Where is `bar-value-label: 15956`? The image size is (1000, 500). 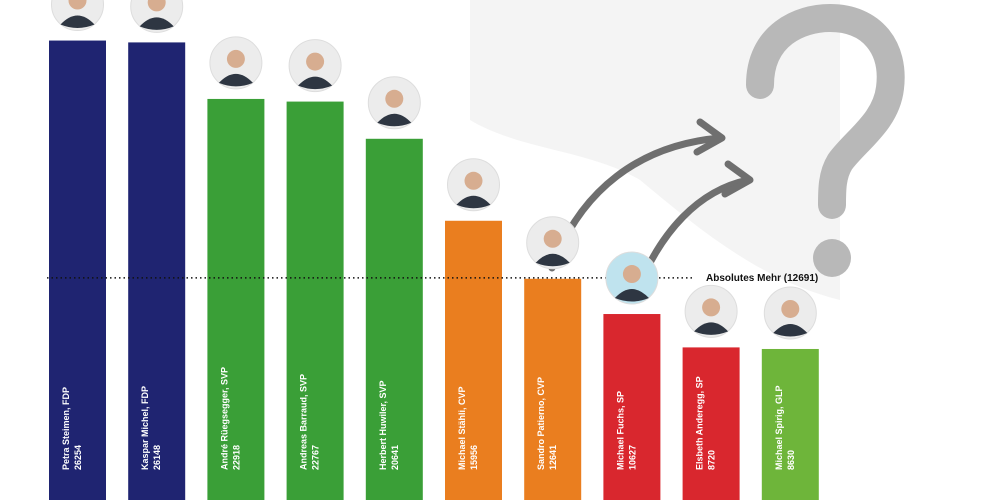
bar-value-label: 15956 is located at coordinates (474, 457).